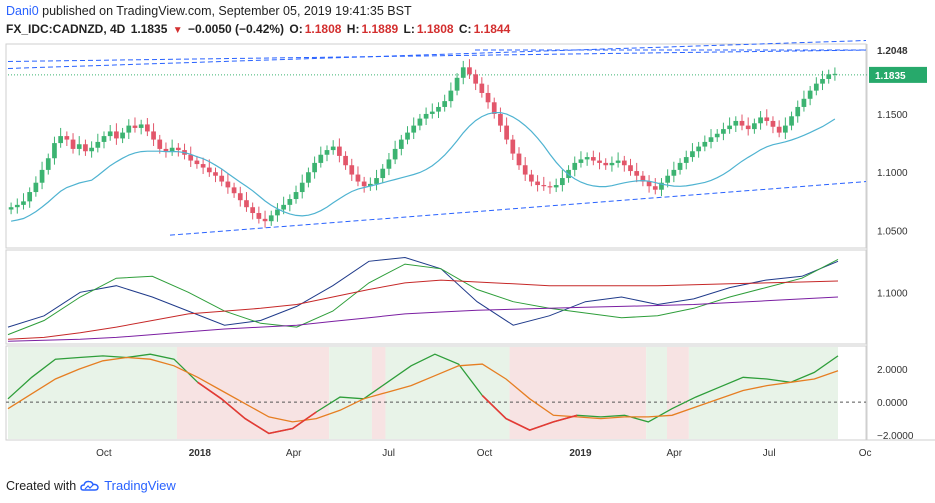 This screenshot has width=935, height=503. I want to click on oscillator-down-segment, so click(529, 412).